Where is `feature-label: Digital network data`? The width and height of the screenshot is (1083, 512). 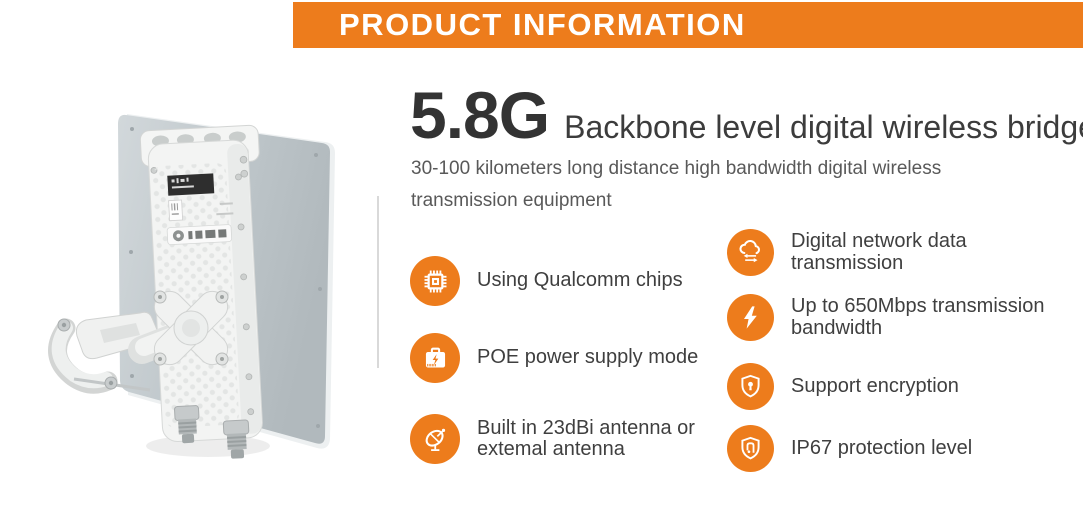 feature-label: Digital network data is located at coordinates (879, 241).